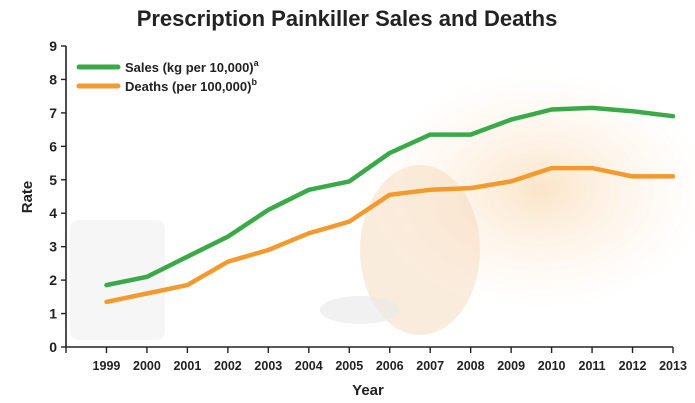  What do you see at coordinates (257, 63) in the screenshot?
I see `legend-superscript: a` at bounding box center [257, 63].